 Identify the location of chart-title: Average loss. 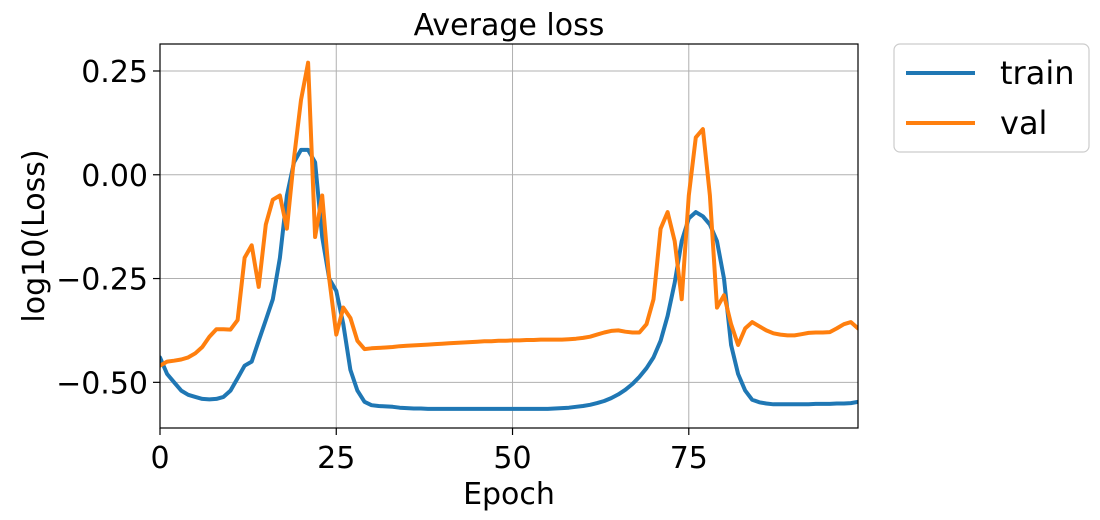
(509, 25).